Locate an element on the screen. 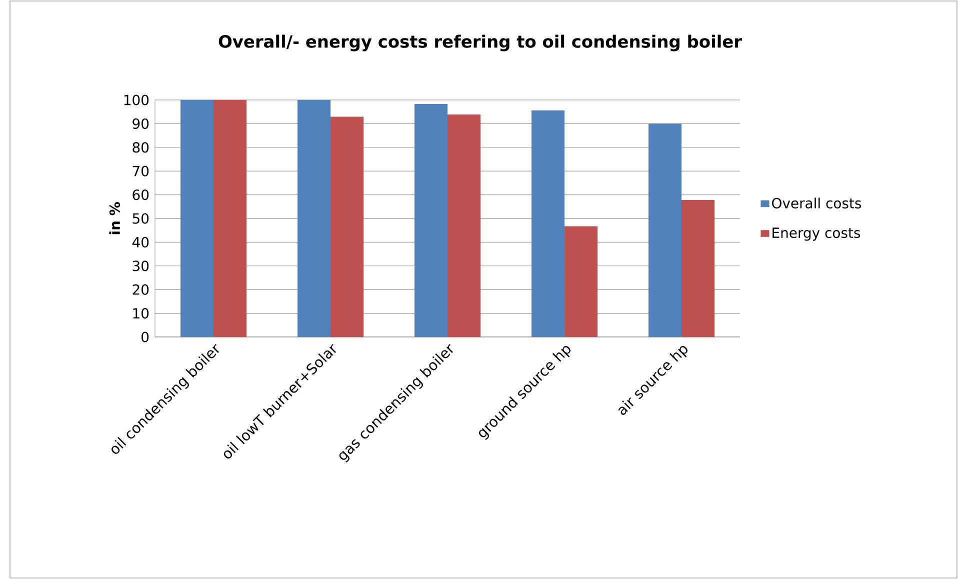 The image size is (958, 579). y-tick-label: 100 is located at coordinates (136, 100).